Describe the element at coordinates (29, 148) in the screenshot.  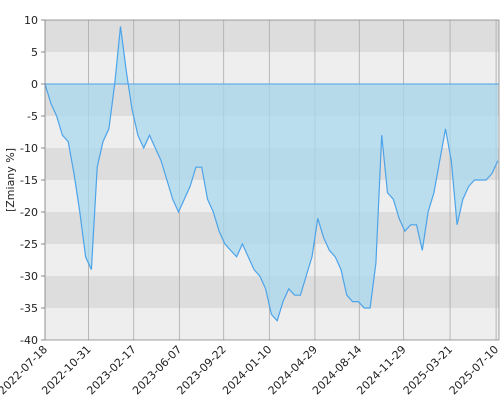
I see `y-tick-label: -10` at that location.